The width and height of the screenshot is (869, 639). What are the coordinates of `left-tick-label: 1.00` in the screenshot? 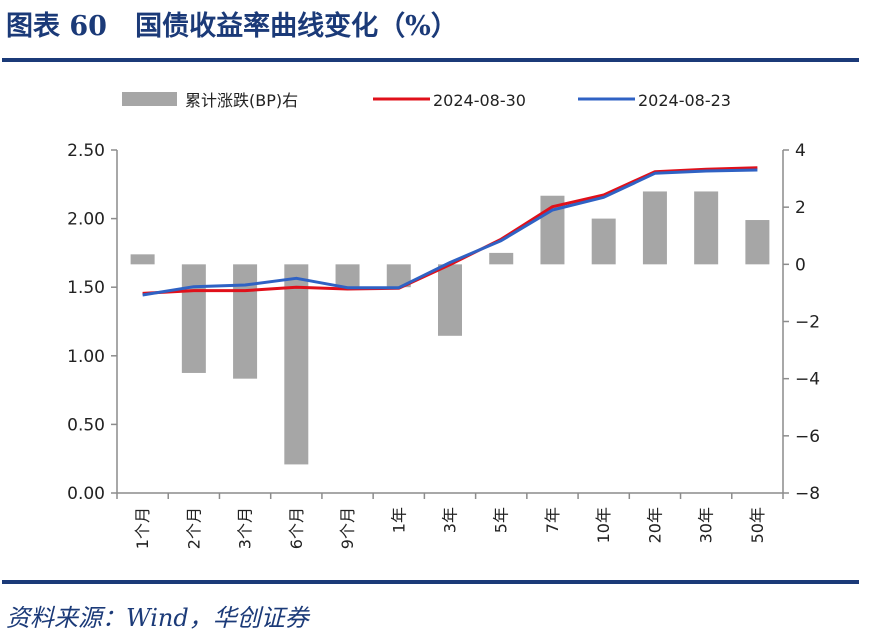 It's located at (86, 357).